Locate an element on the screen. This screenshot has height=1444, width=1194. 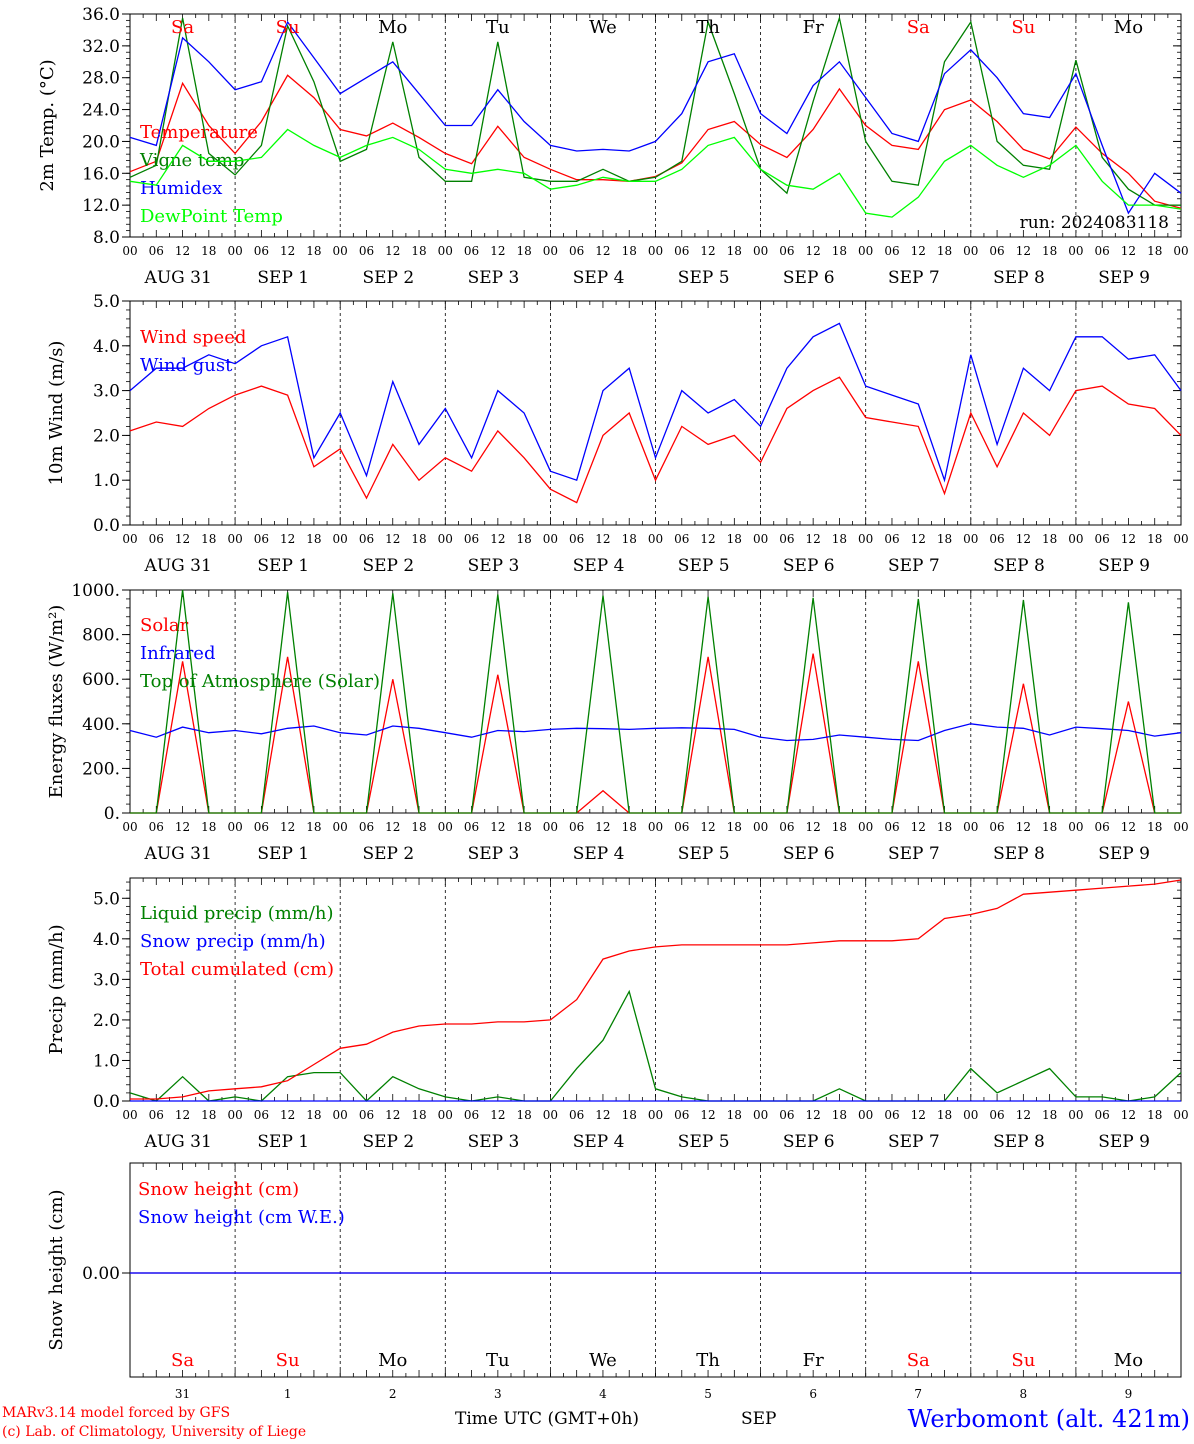
legend-entry: Infrared is located at coordinates (177, 653).